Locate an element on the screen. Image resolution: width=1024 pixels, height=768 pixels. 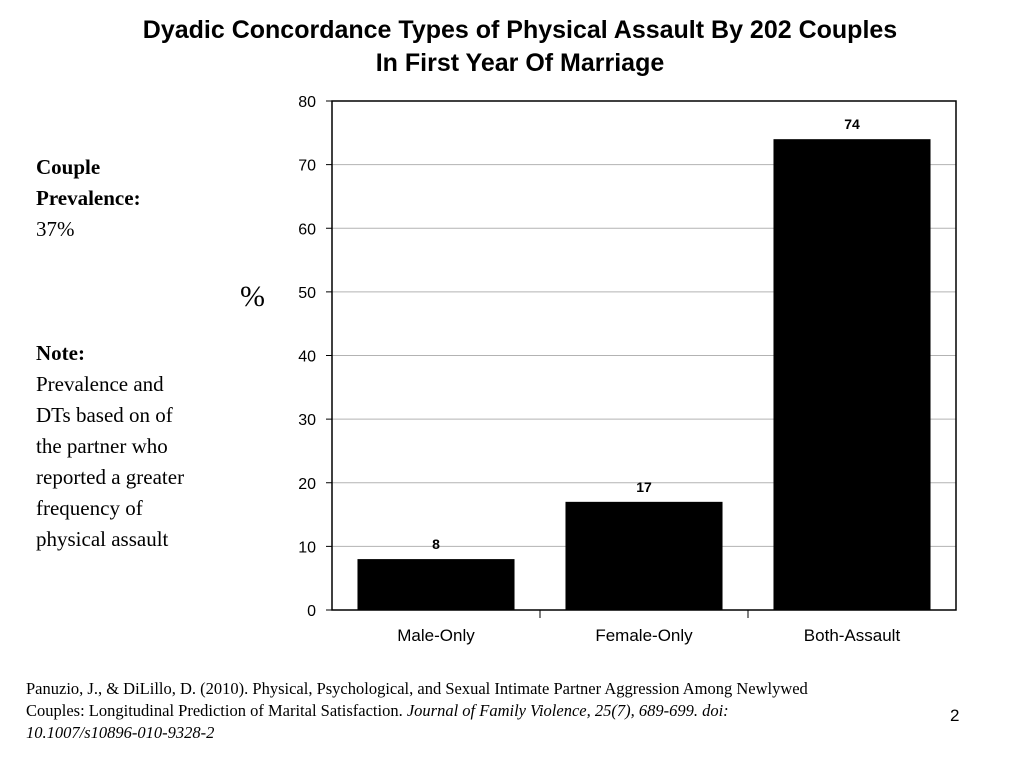
x-axis-ticks: Male-Only Female-Only Both-Assault is located at coordinates (648, 627).